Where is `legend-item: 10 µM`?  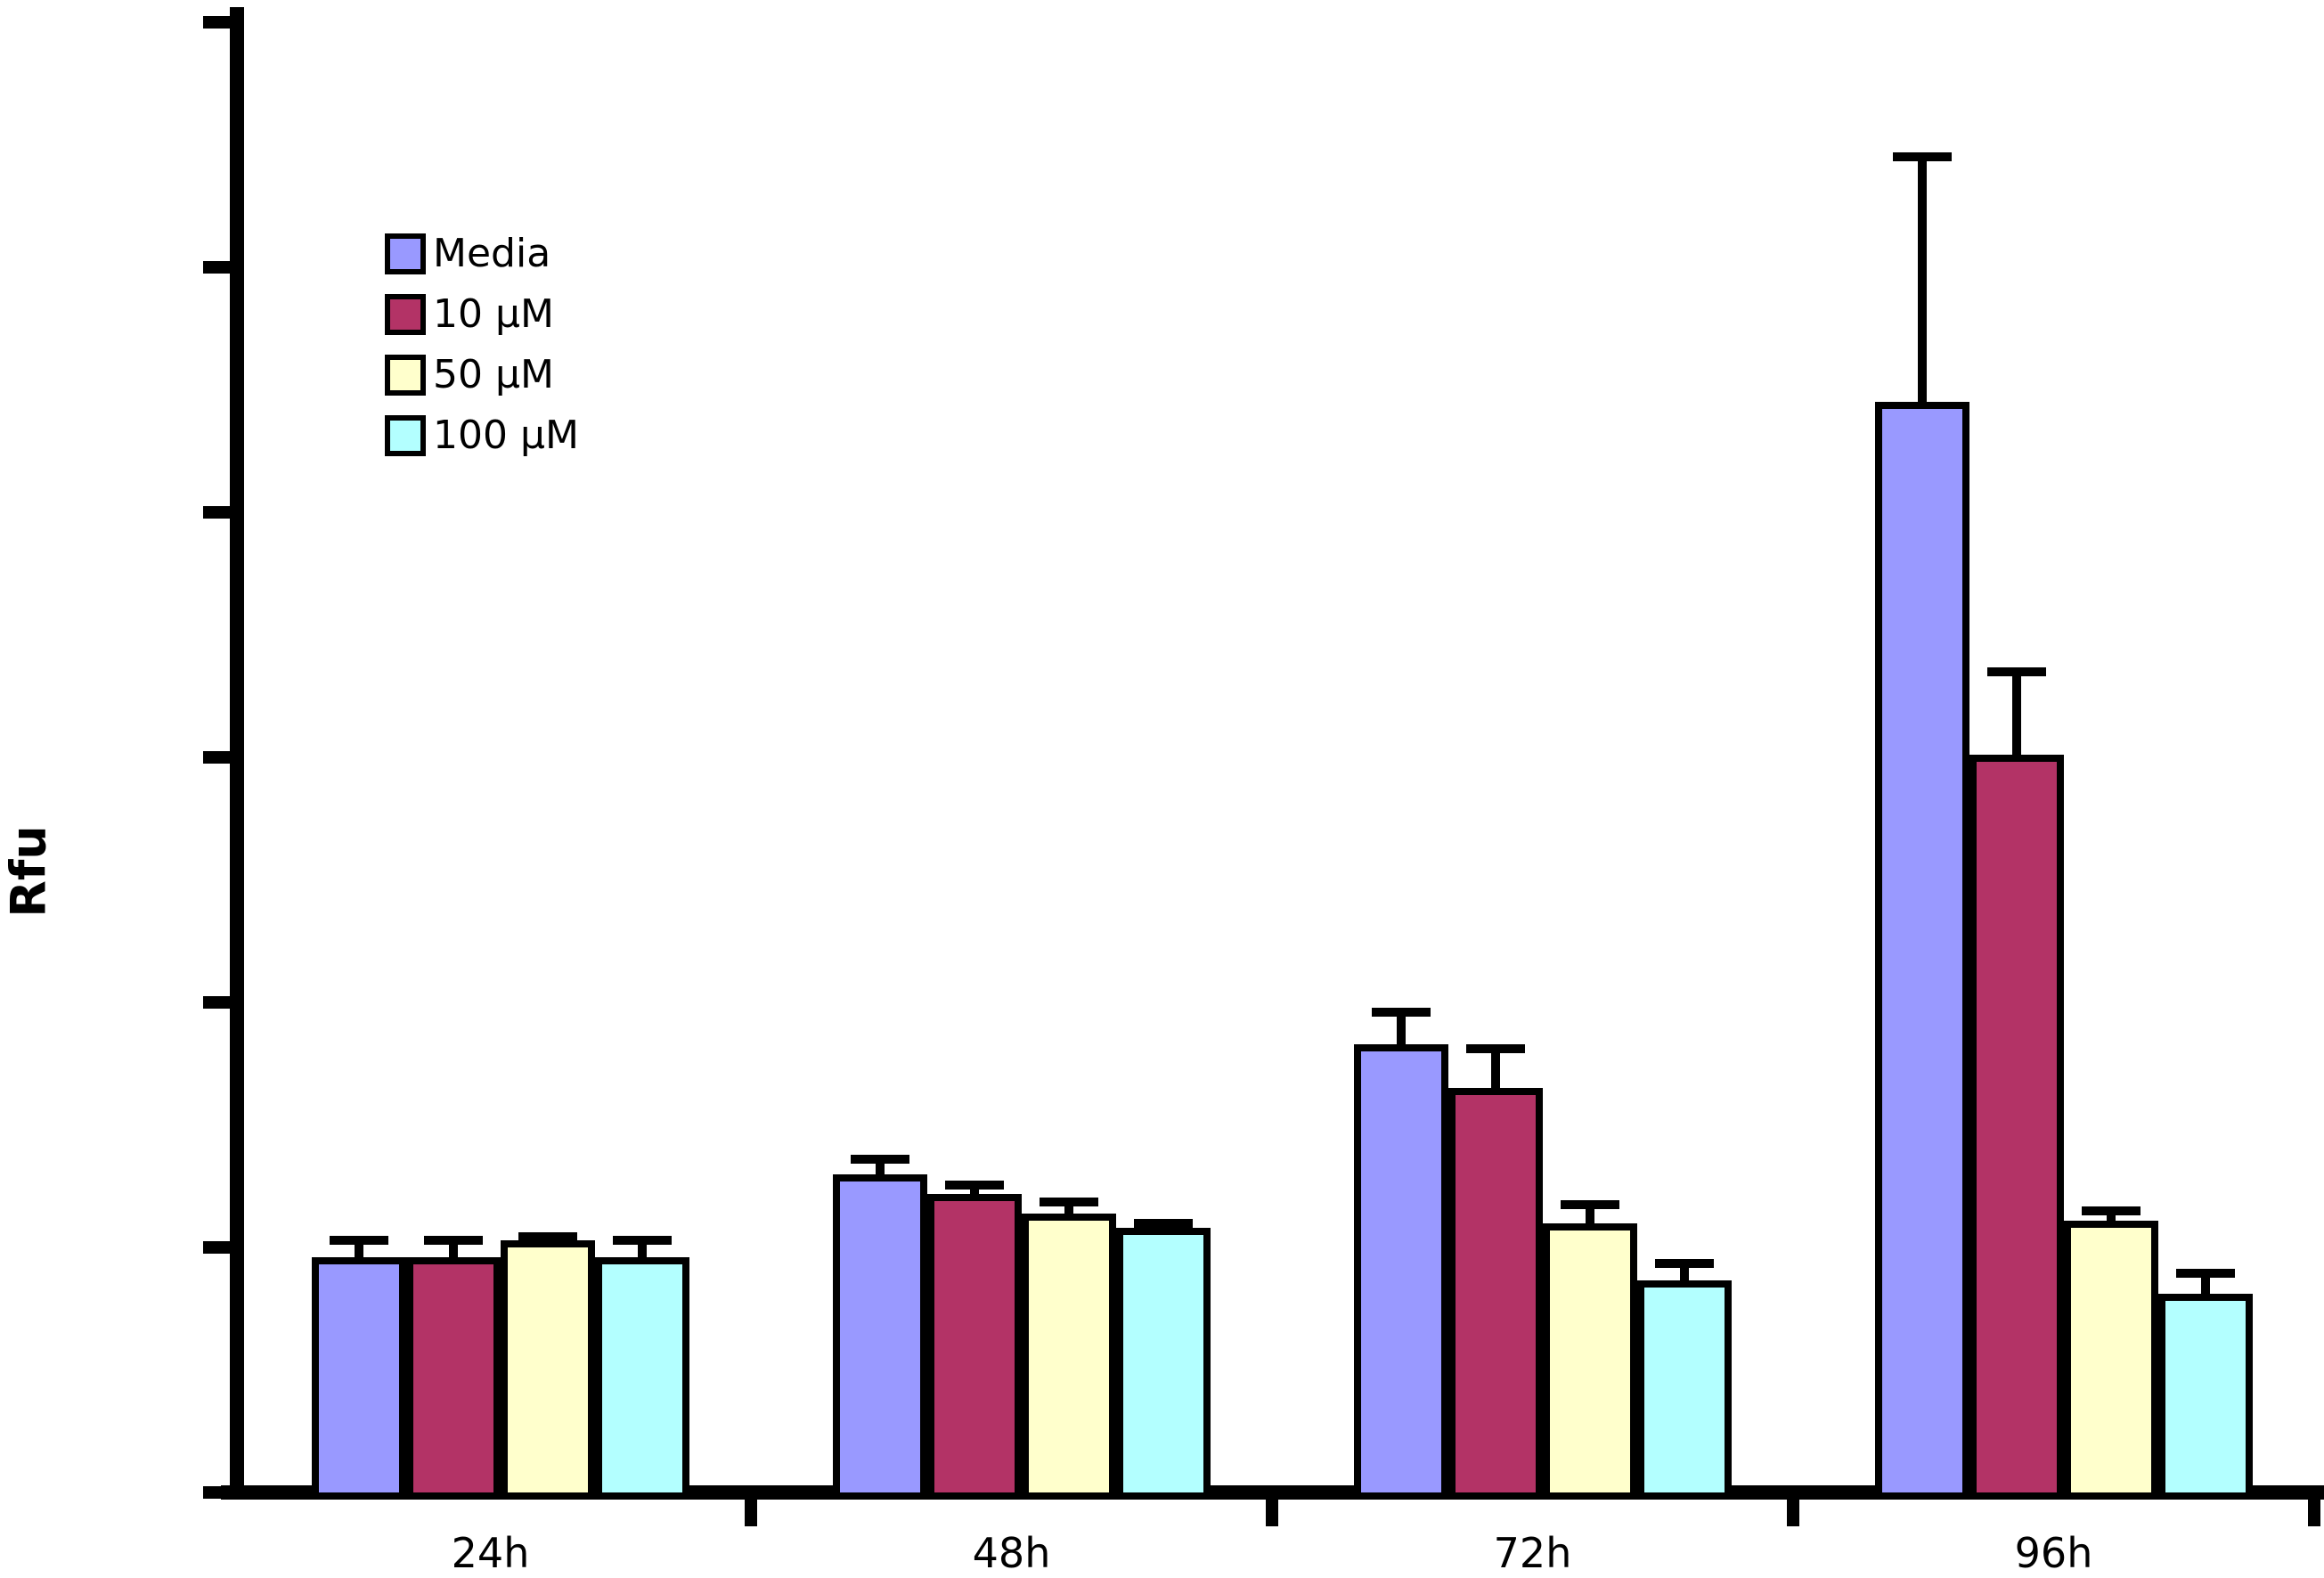 legend-item: 10 µM is located at coordinates (482, 314).